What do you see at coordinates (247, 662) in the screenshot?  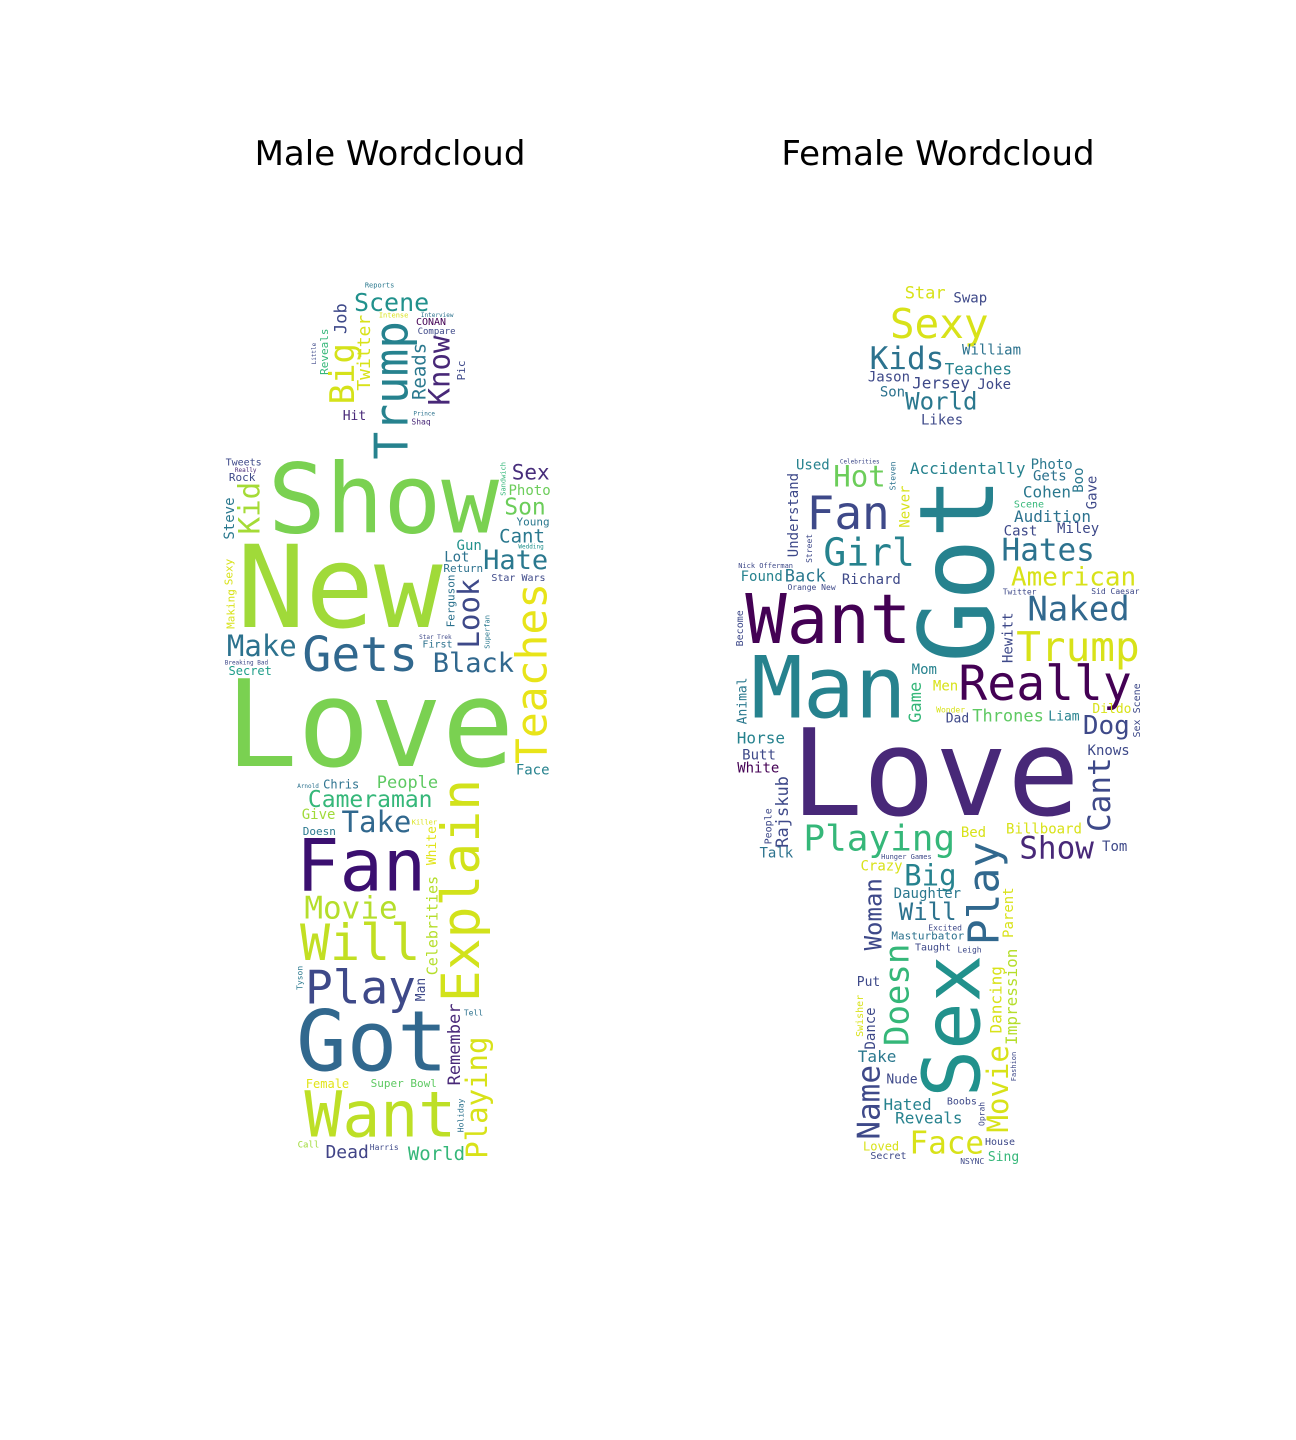 I see `word-breaking-bad: Breaking Bad` at bounding box center [247, 662].